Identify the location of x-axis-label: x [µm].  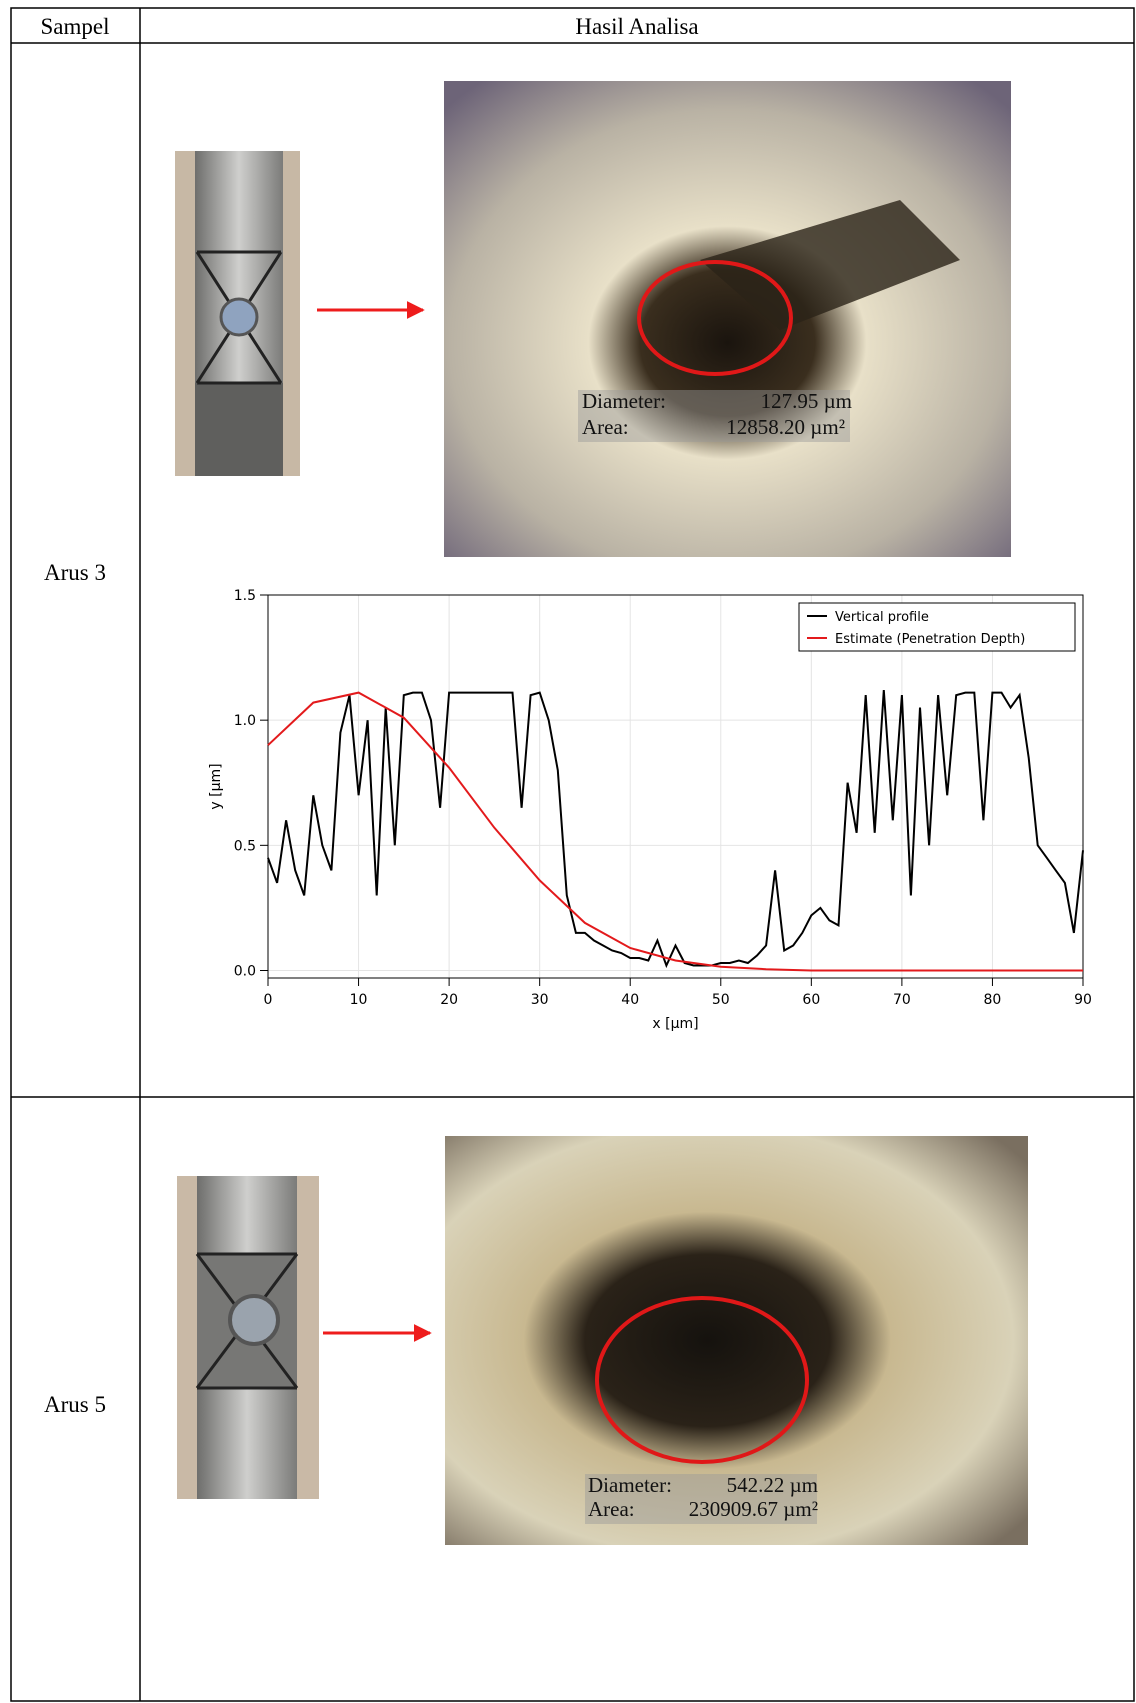
(675, 1024).